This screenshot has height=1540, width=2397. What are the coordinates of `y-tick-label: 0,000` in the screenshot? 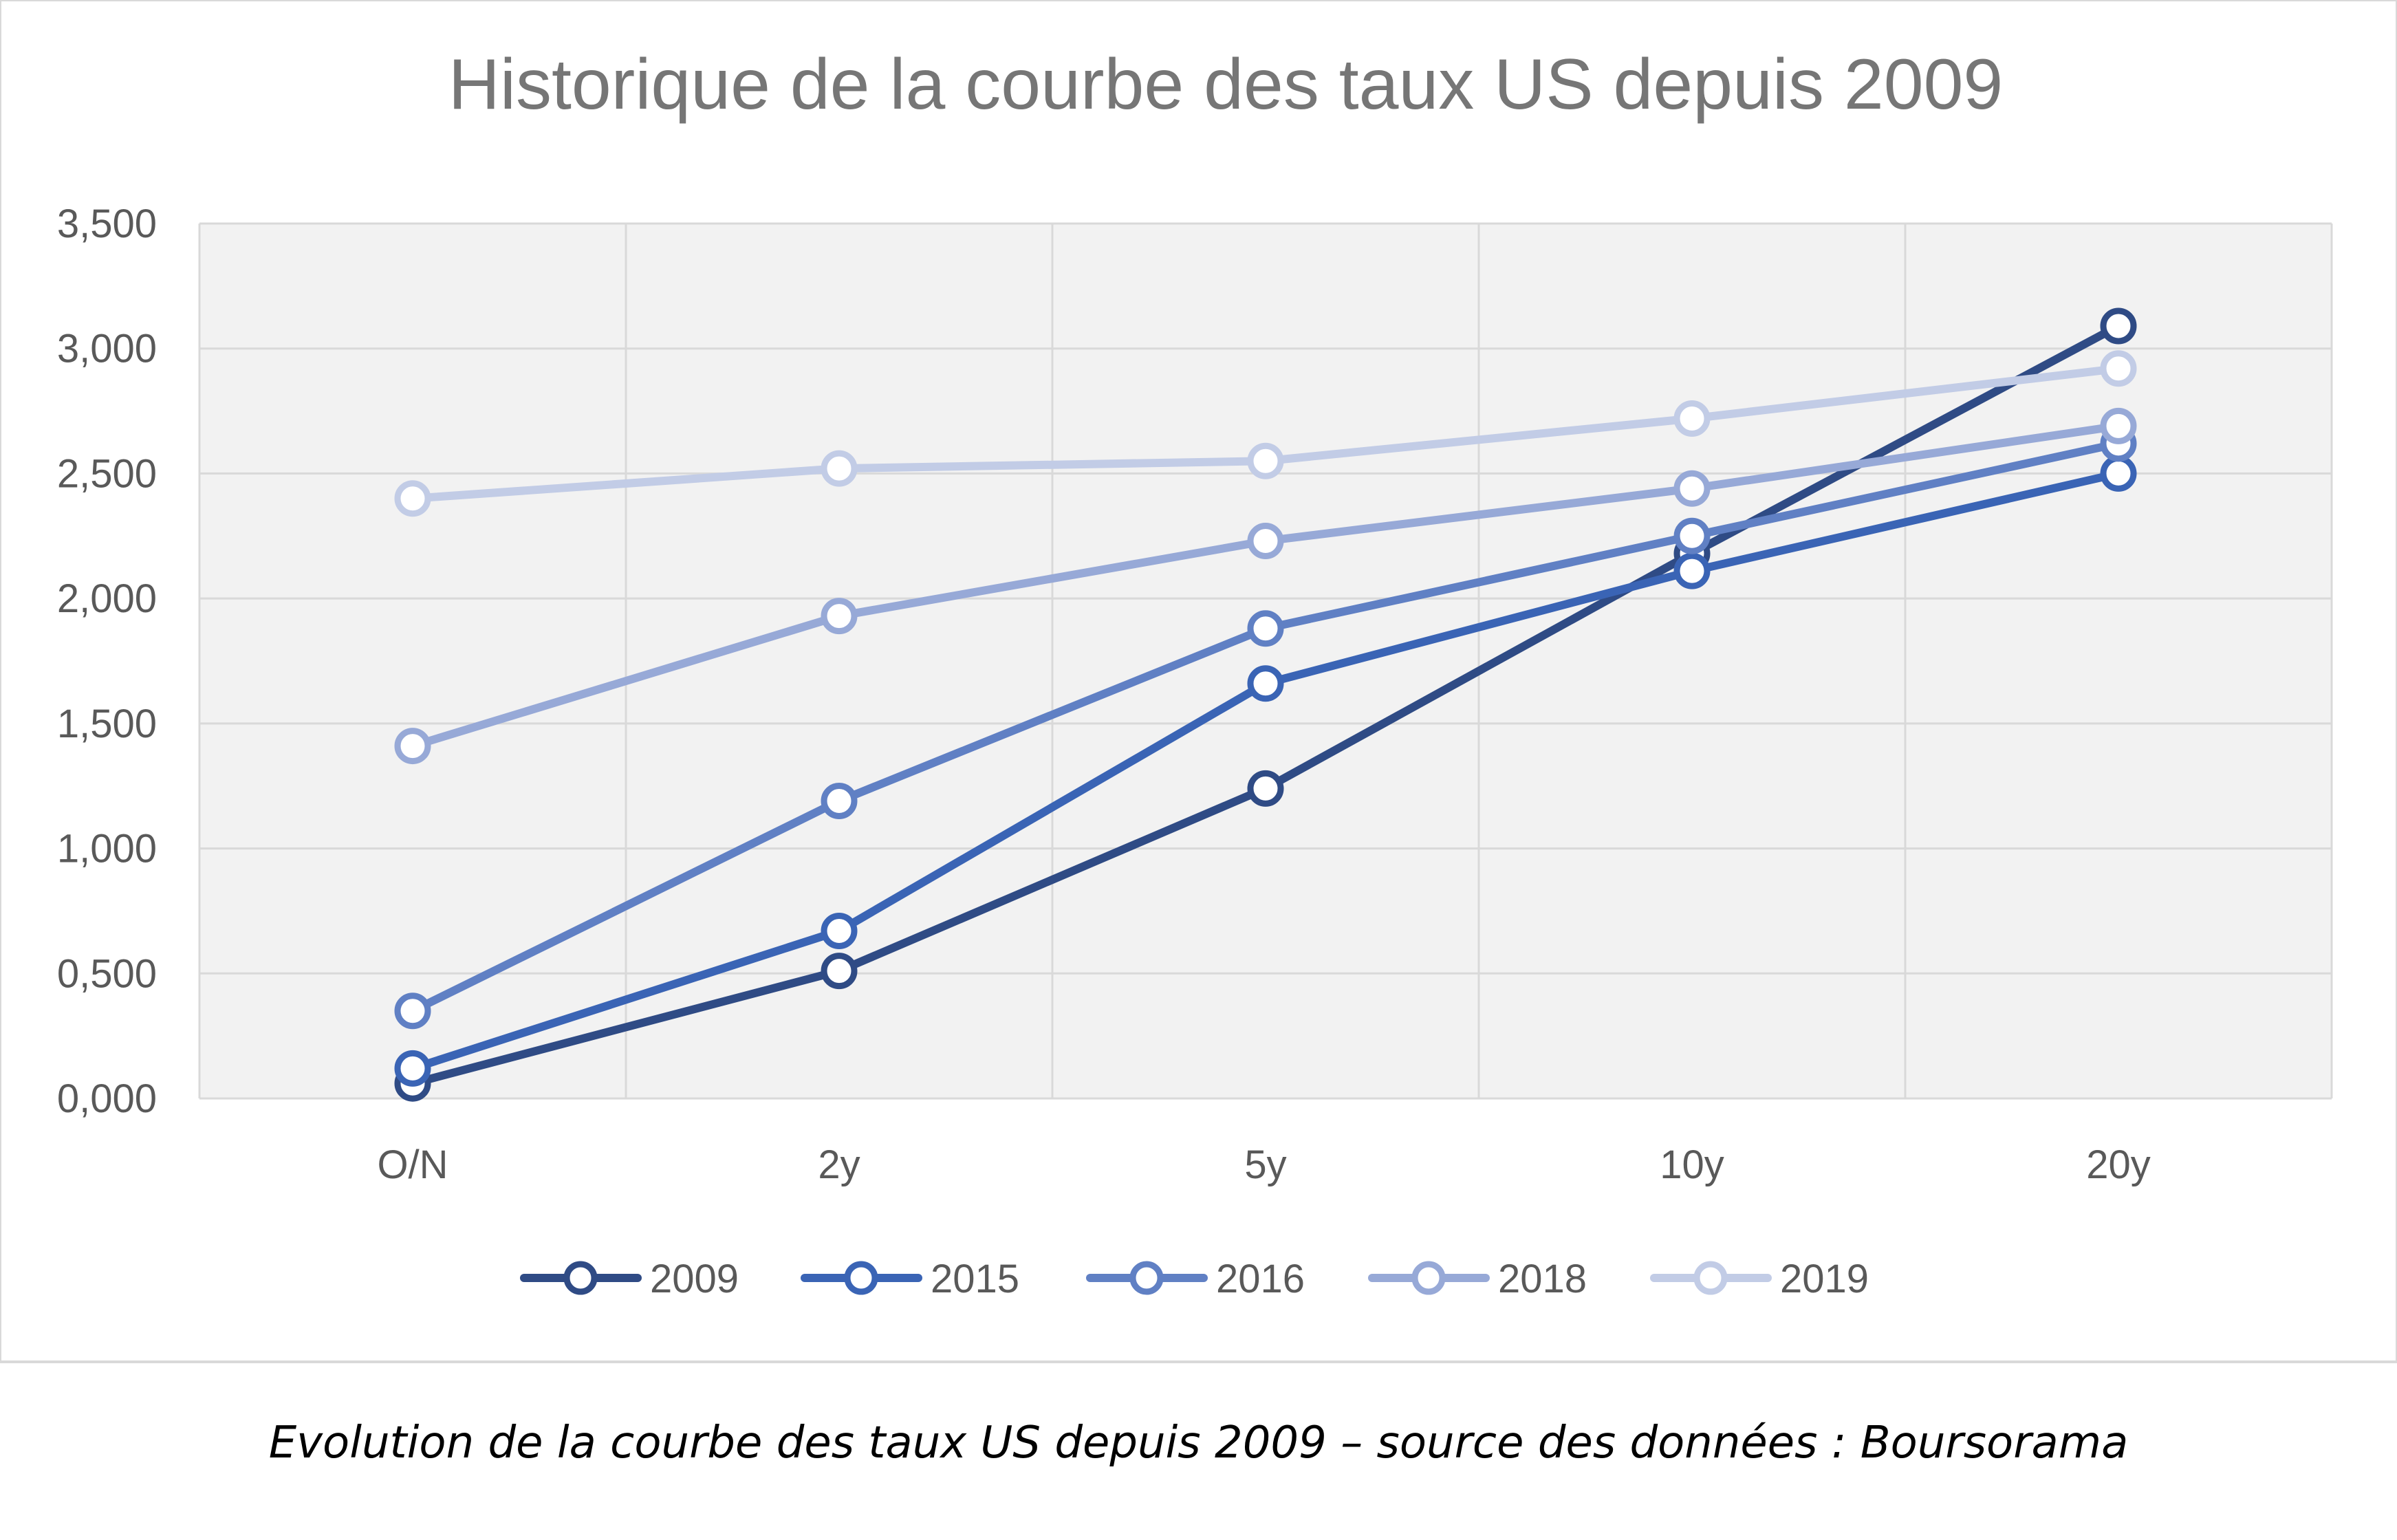 It's located at (107, 1098).